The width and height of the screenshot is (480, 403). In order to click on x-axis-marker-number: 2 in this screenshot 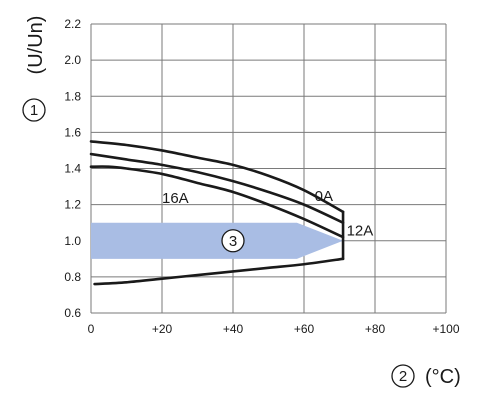, I will do `click(403, 376)`.